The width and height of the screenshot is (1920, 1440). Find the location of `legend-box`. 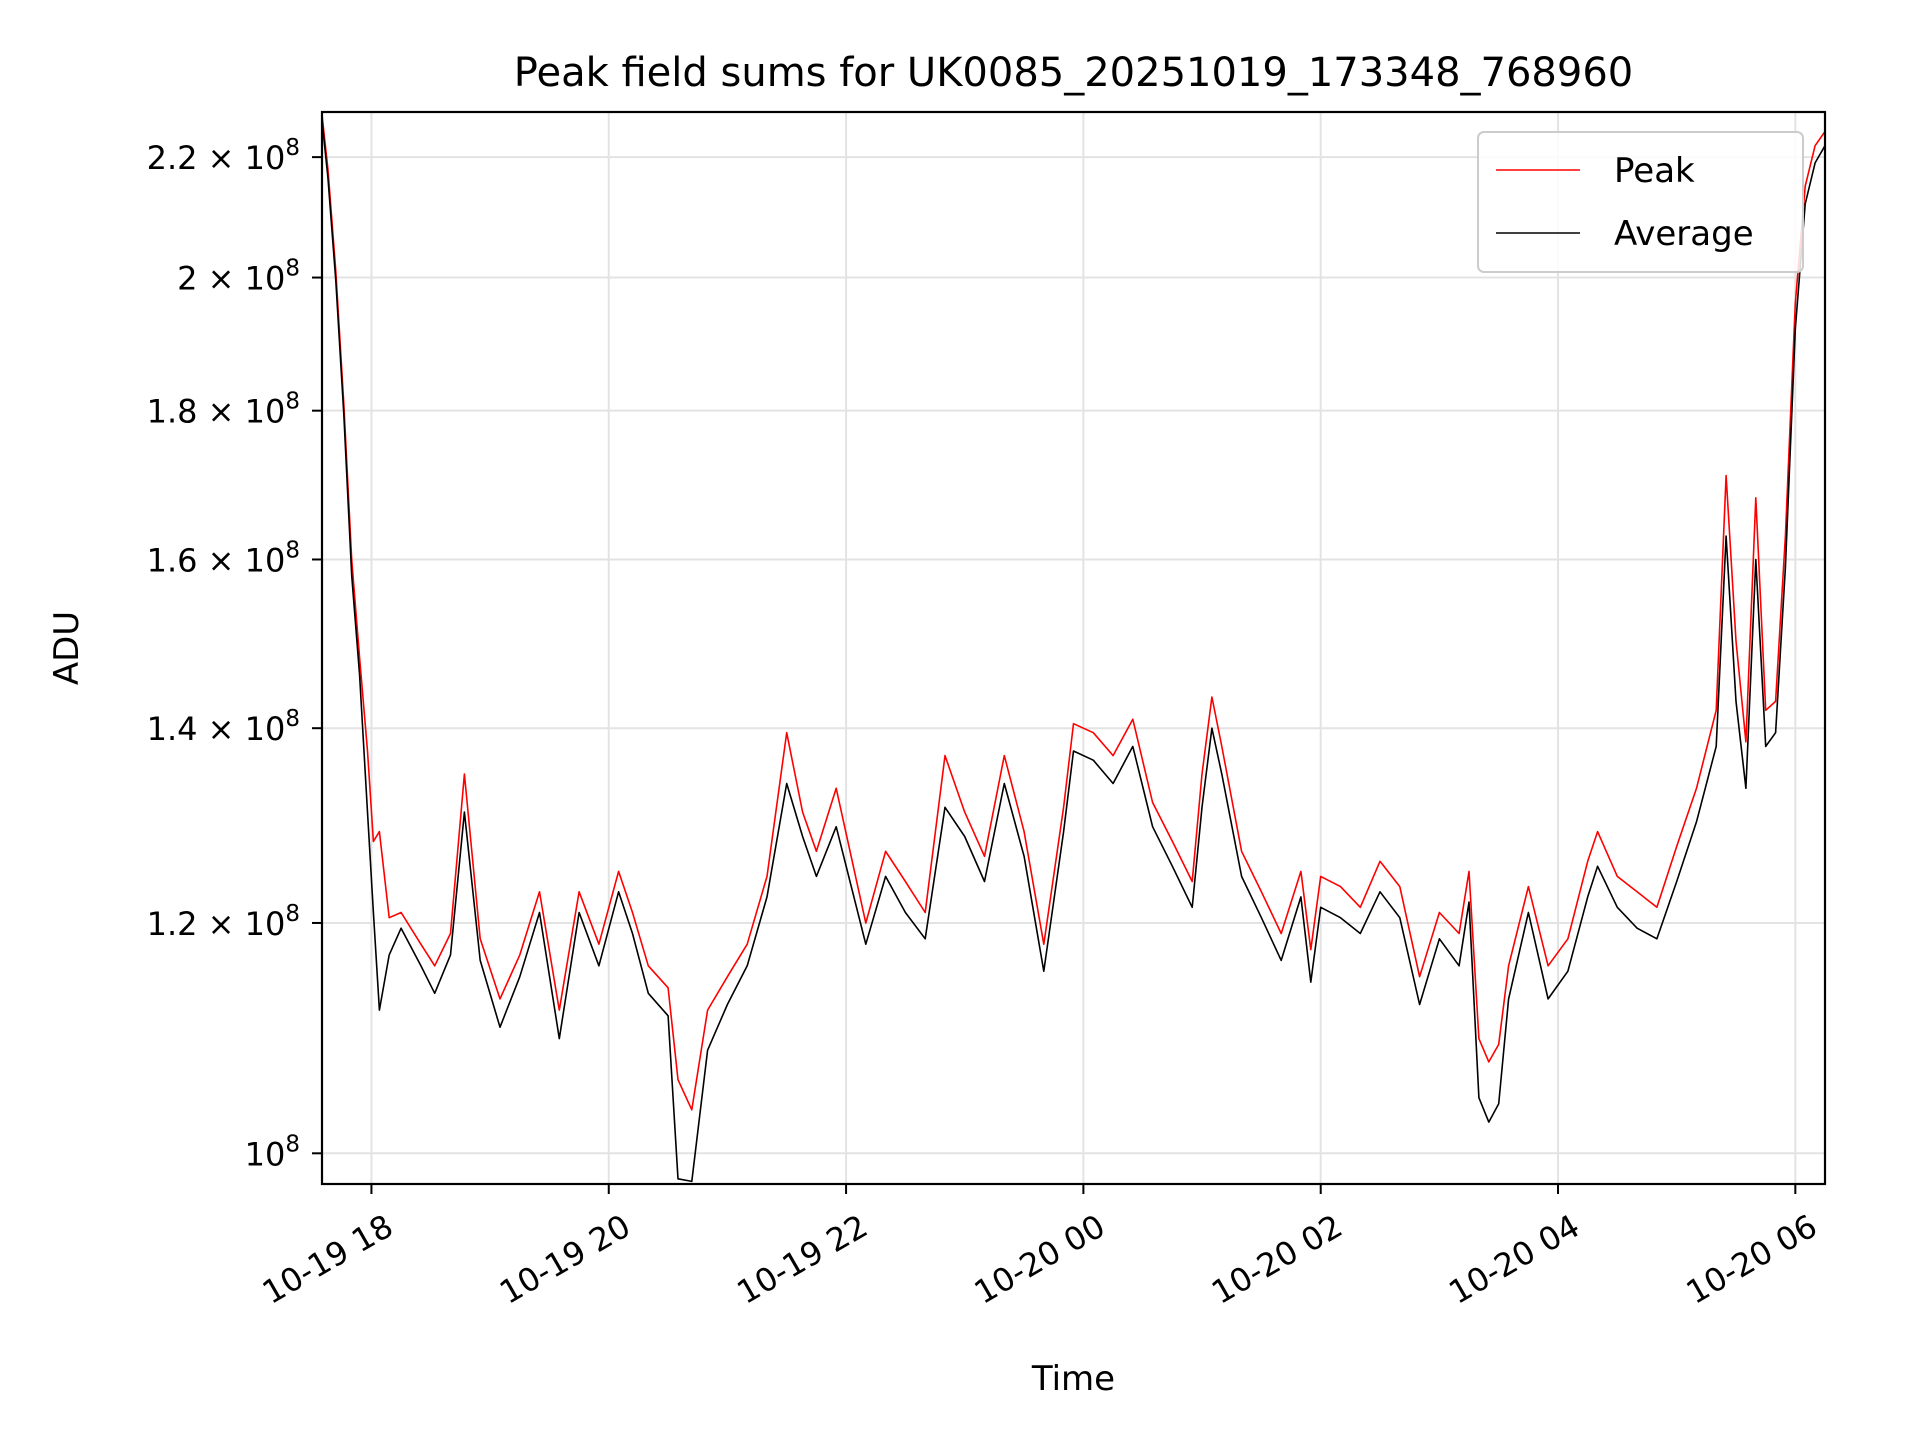

legend-box is located at coordinates (1640, 202).